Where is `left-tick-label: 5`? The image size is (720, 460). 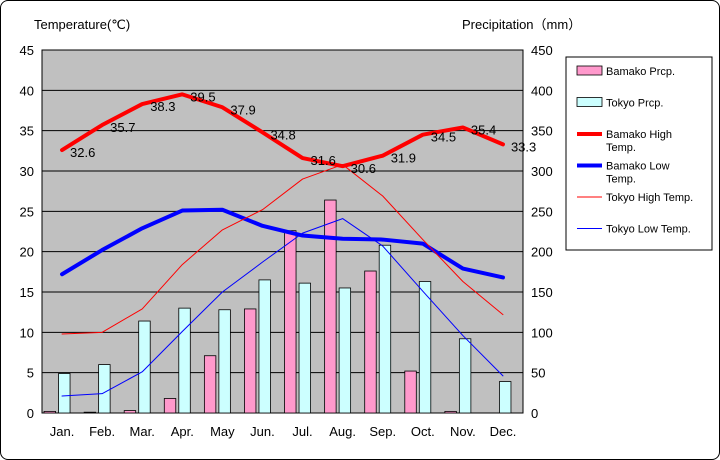 left-tick-label: 5 is located at coordinates (30, 373).